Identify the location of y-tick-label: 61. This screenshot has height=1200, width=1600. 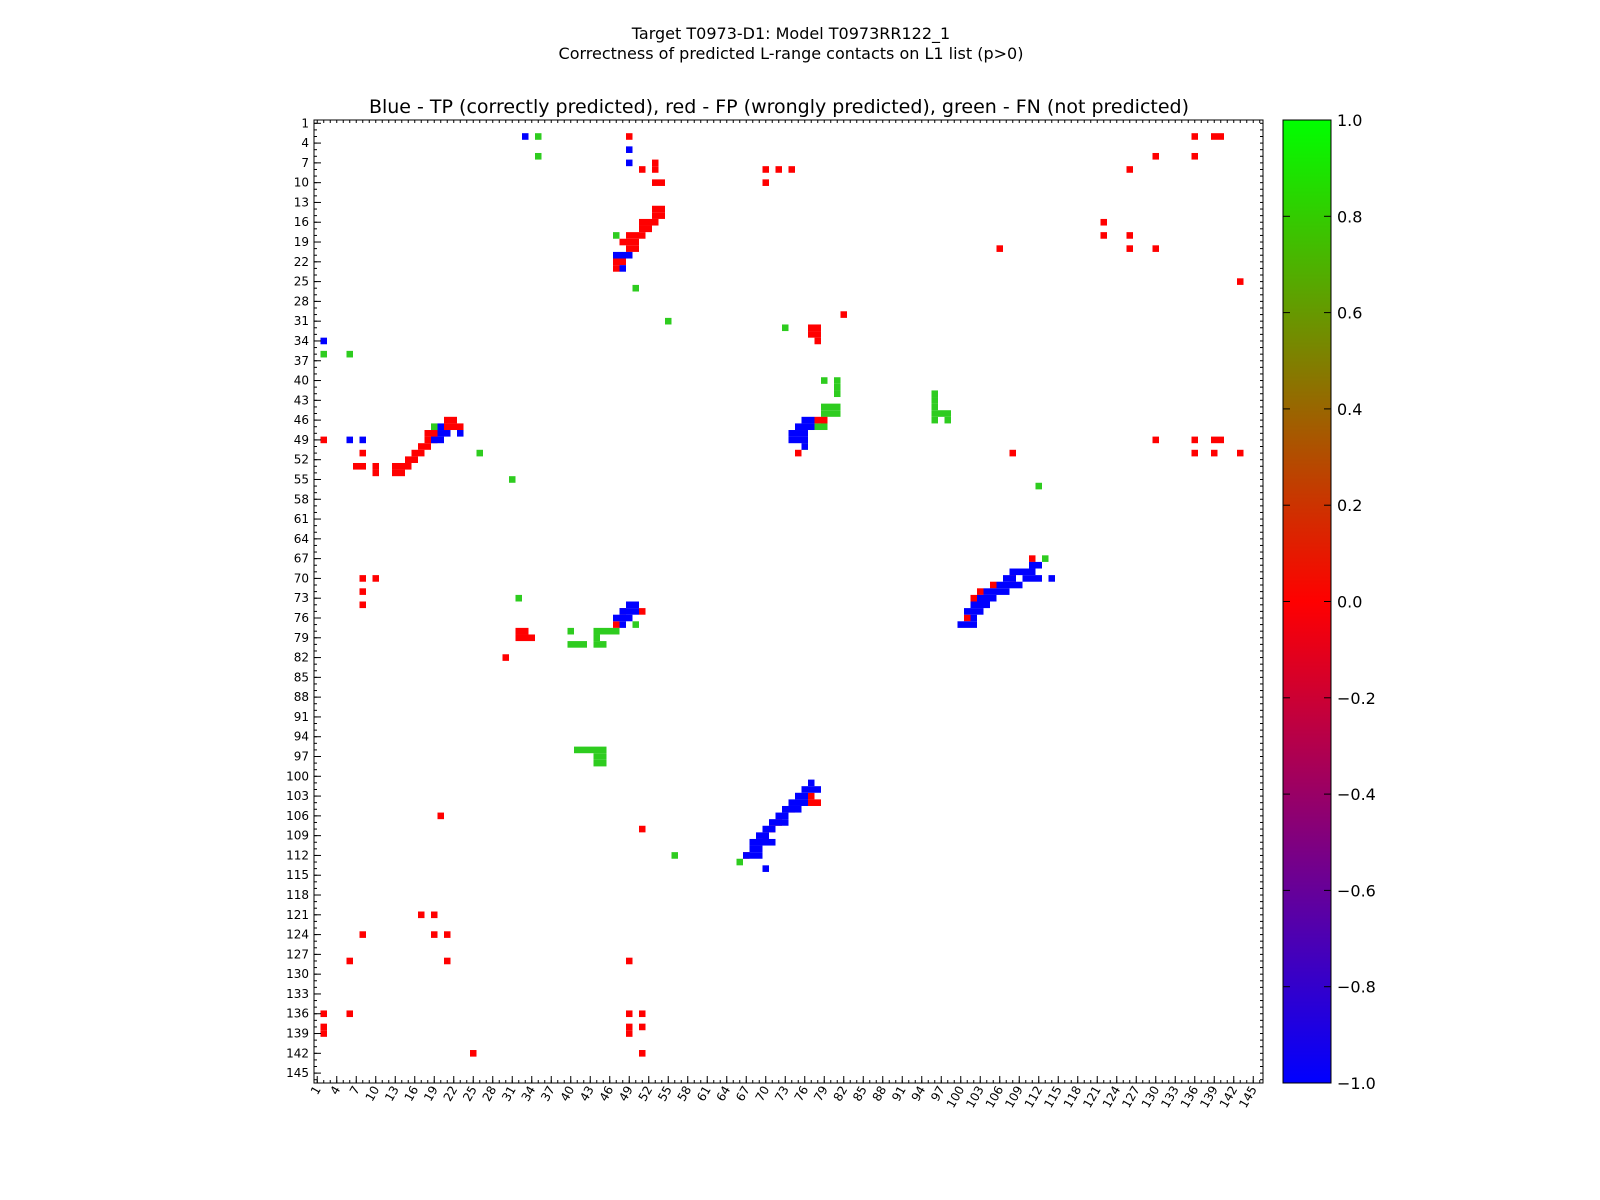
(301, 519).